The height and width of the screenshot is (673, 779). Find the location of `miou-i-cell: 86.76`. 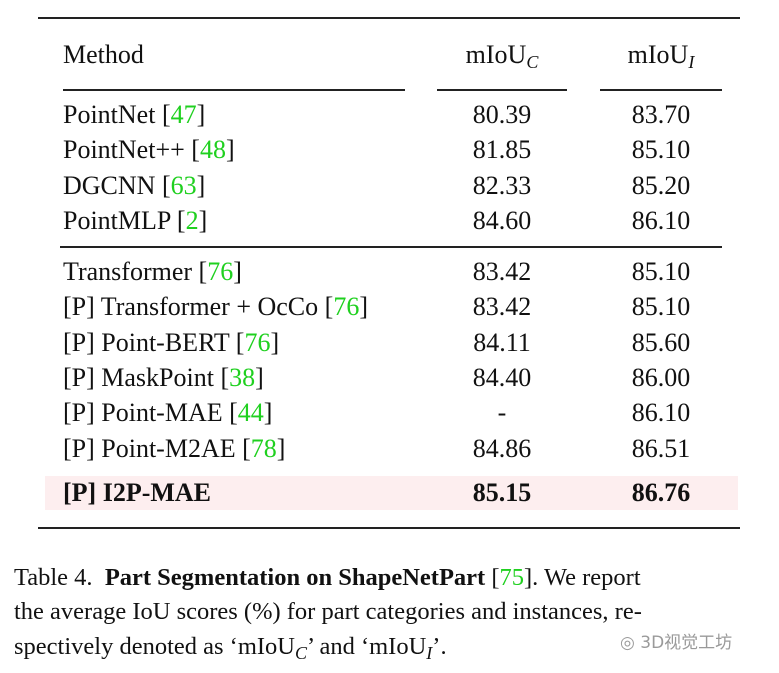

miou-i-cell: 86.76 is located at coordinates (661, 492).